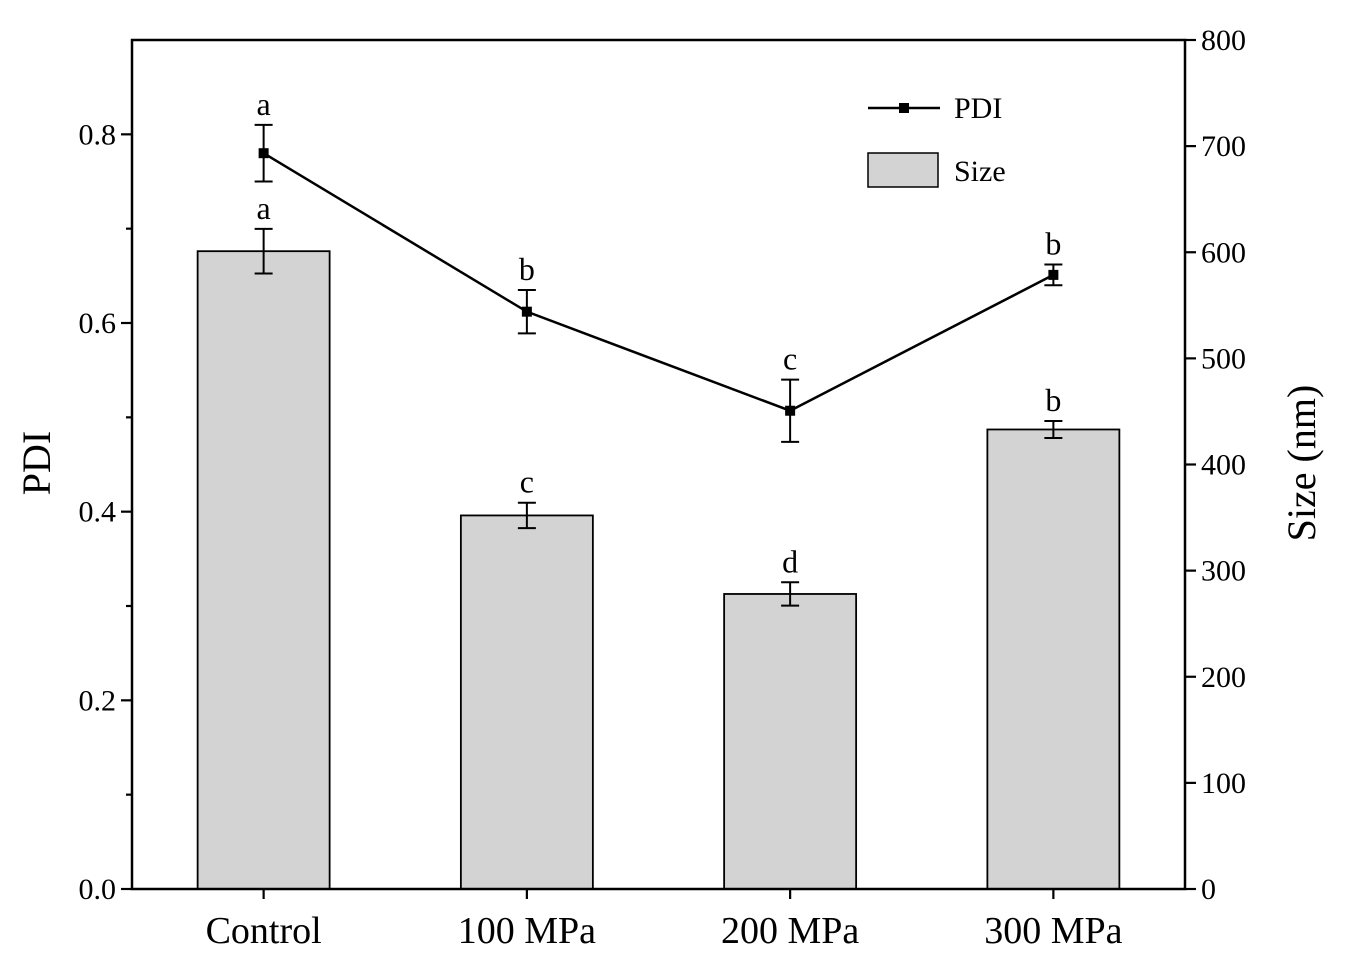 Image resolution: width=1345 pixels, height=969 pixels. What do you see at coordinates (1223, 146) in the screenshot?
I see `right-axis-tick-label: 700` at bounding box center [1223, 146].